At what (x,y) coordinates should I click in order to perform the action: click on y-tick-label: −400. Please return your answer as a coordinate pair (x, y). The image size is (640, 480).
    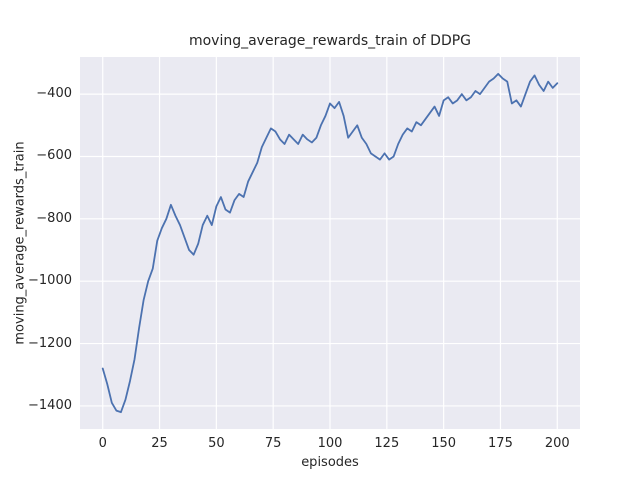
    Looking at the image, I should click on (54, 94).